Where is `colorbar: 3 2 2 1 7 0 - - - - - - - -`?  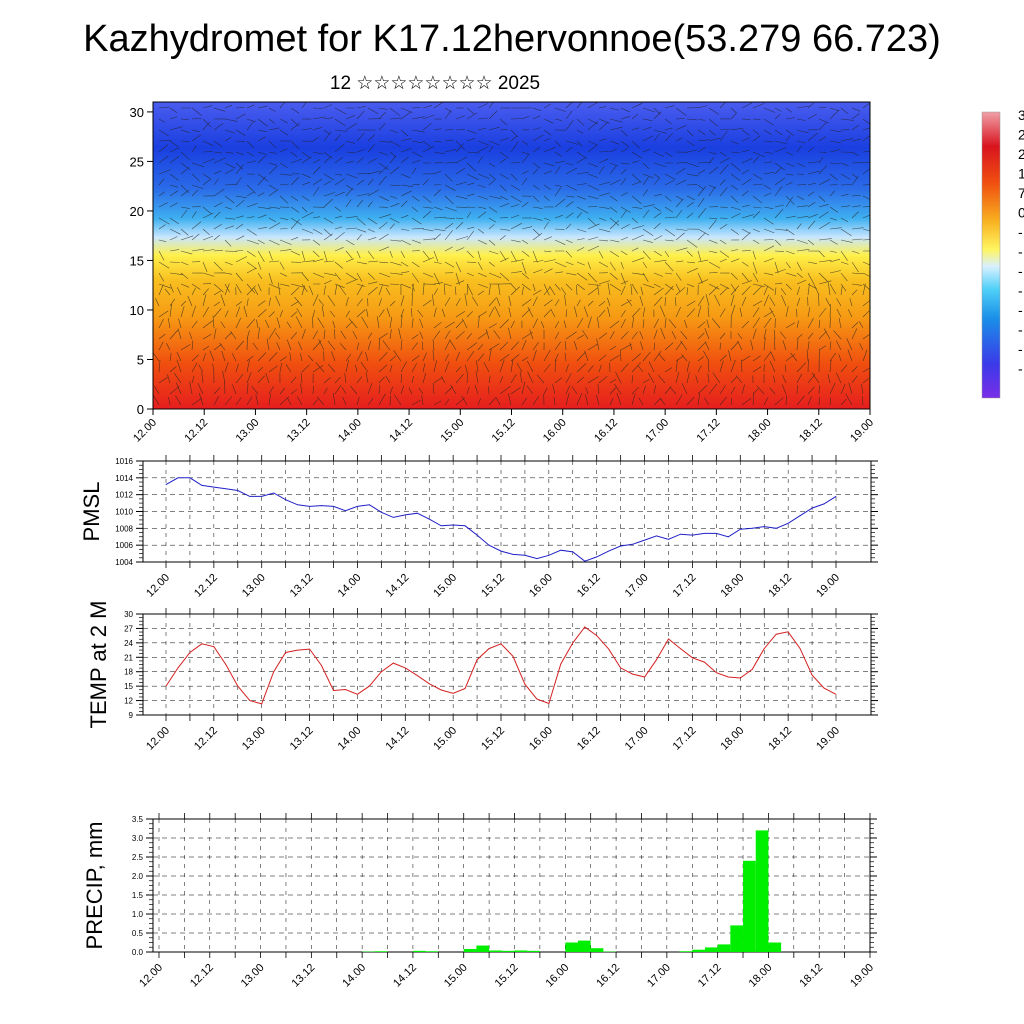 colorbar: 3 2 2 1 7 0 - - - - - - - - is located at coordinates (1002, 253).